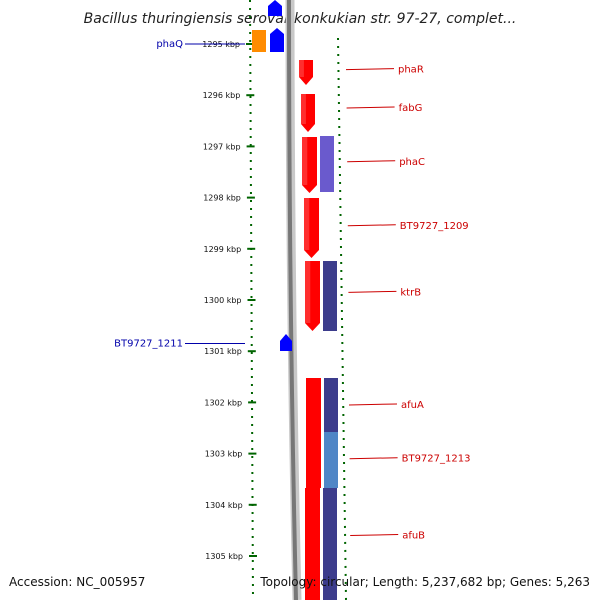 The width and height of the screenshot is (600, 600). Describe the element at coordinates (308, 292) in the screenshot. I see `gene-ktrB-shine` at that location.